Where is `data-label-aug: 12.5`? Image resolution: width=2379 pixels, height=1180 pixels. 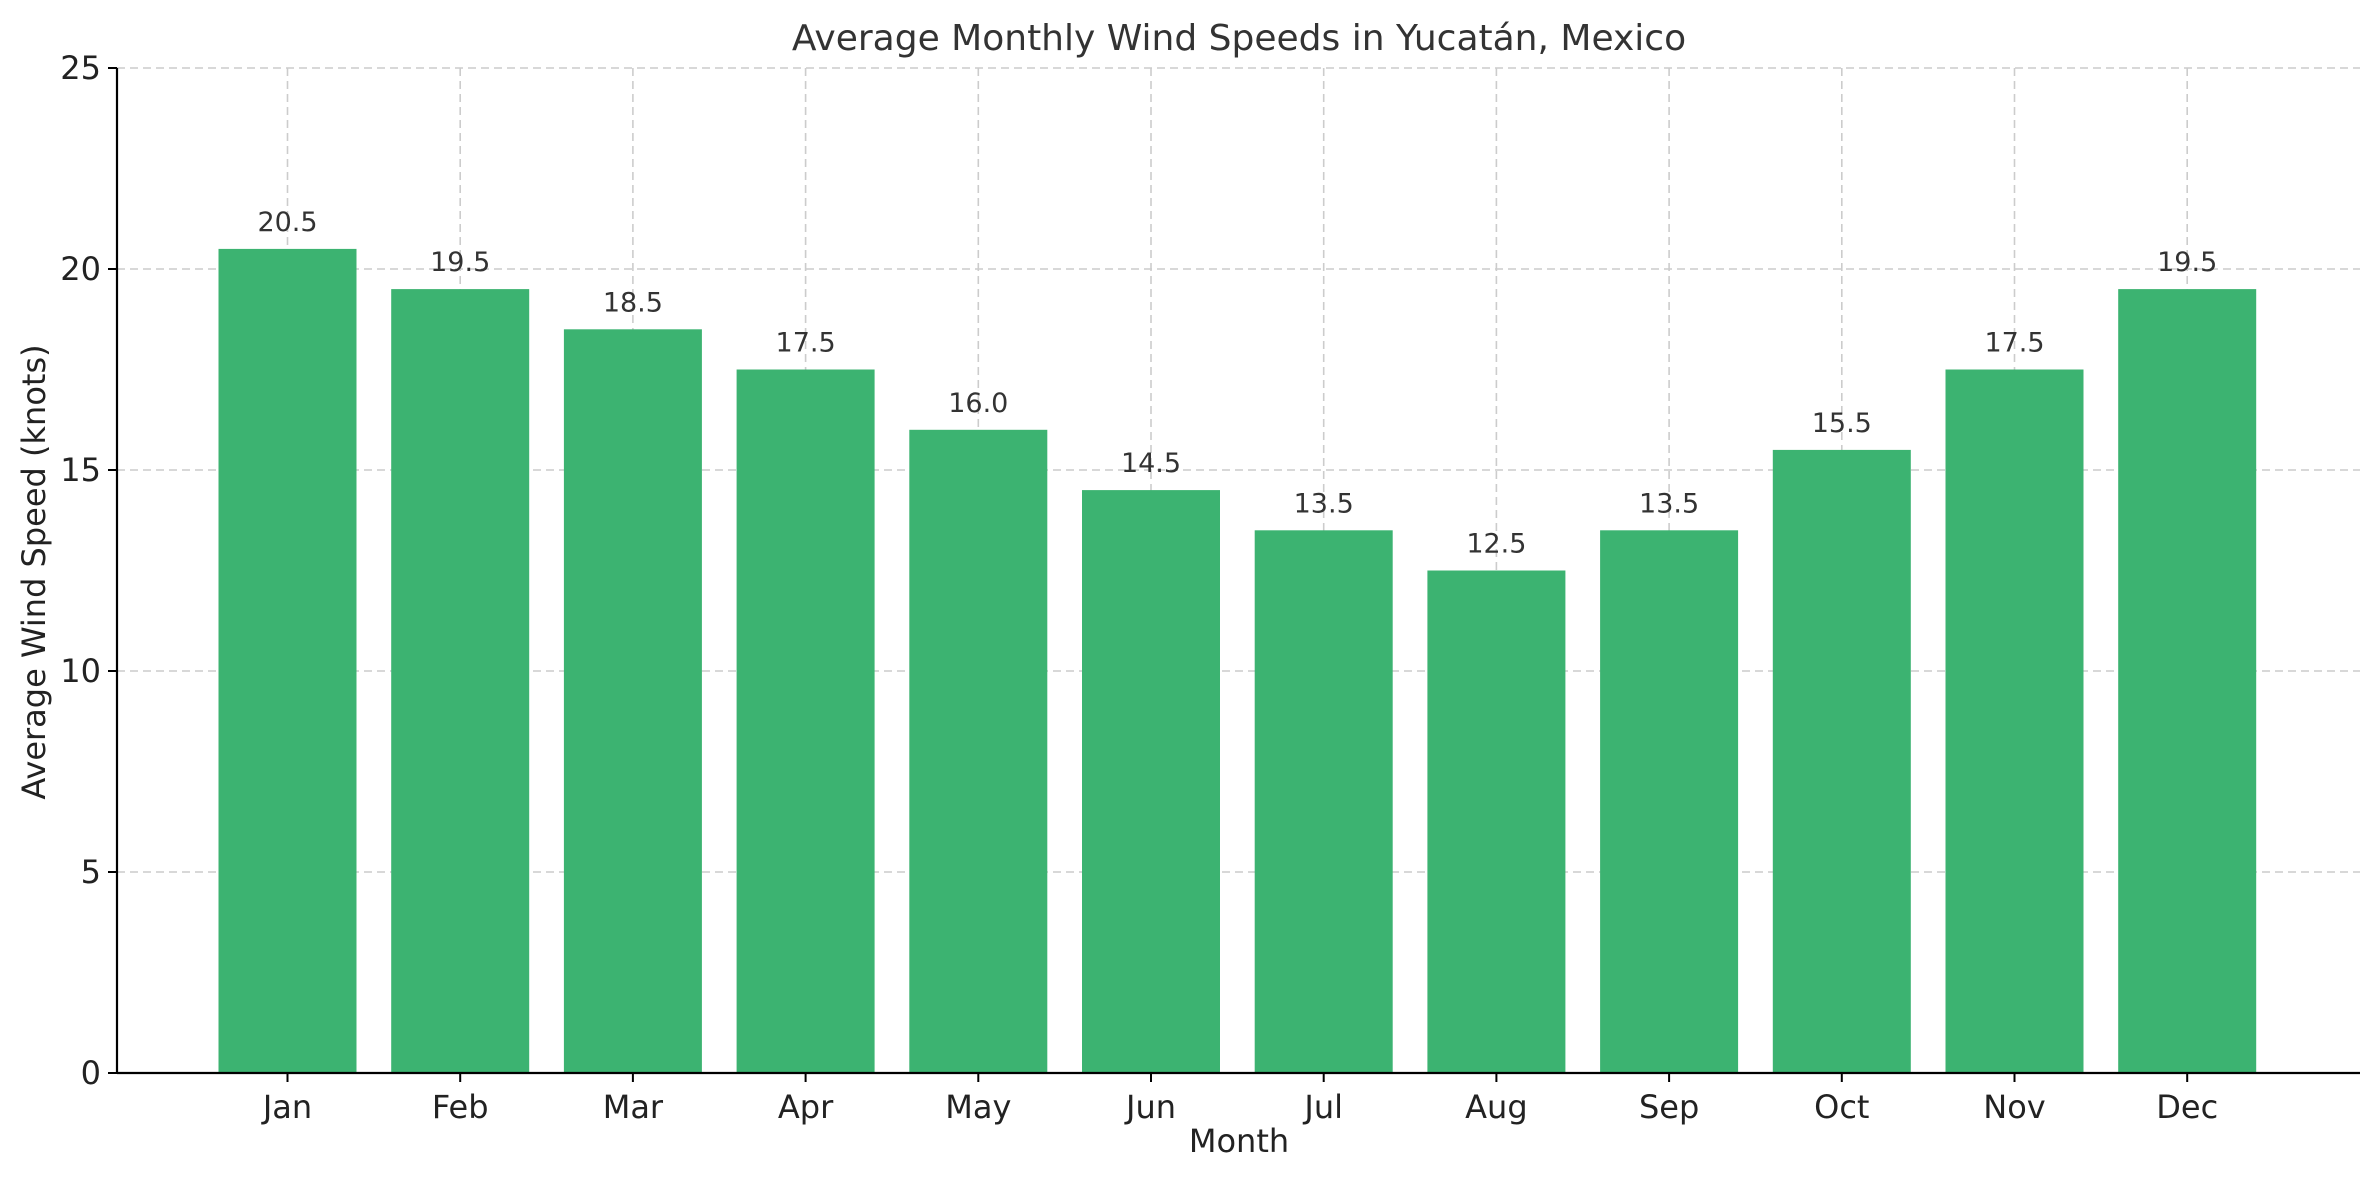
data-label-aug: 12.5 is located at coordinates (1496, 544).